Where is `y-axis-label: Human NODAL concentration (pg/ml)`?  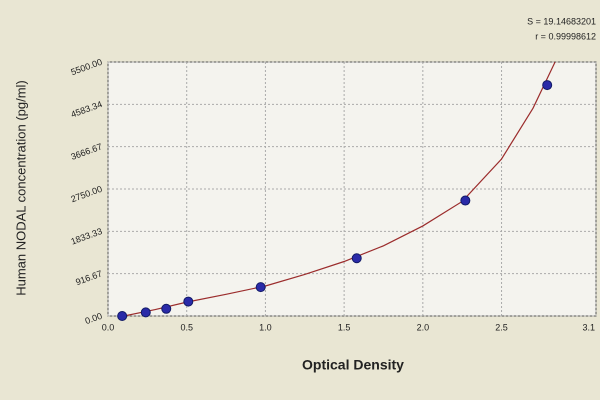
y-axis-label: Human NODAL concentration (pg/ml) is located at coordinates (20, 188).